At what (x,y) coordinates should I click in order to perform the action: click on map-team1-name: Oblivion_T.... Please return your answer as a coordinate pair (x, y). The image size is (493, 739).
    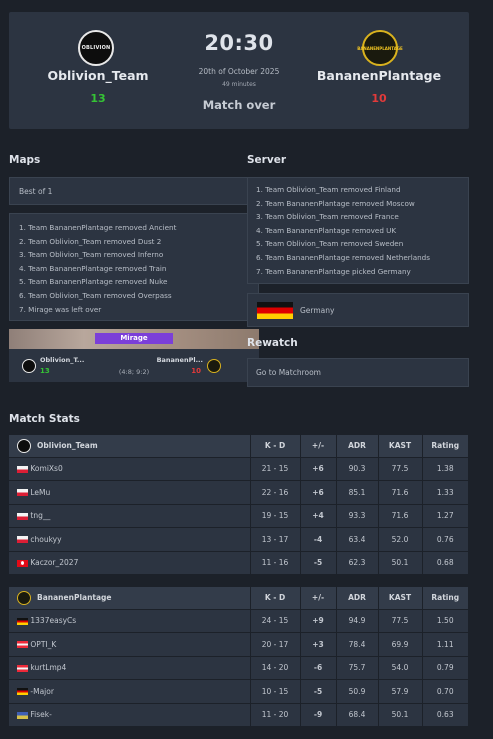
    Looking at the image, I should click on (62, 360).